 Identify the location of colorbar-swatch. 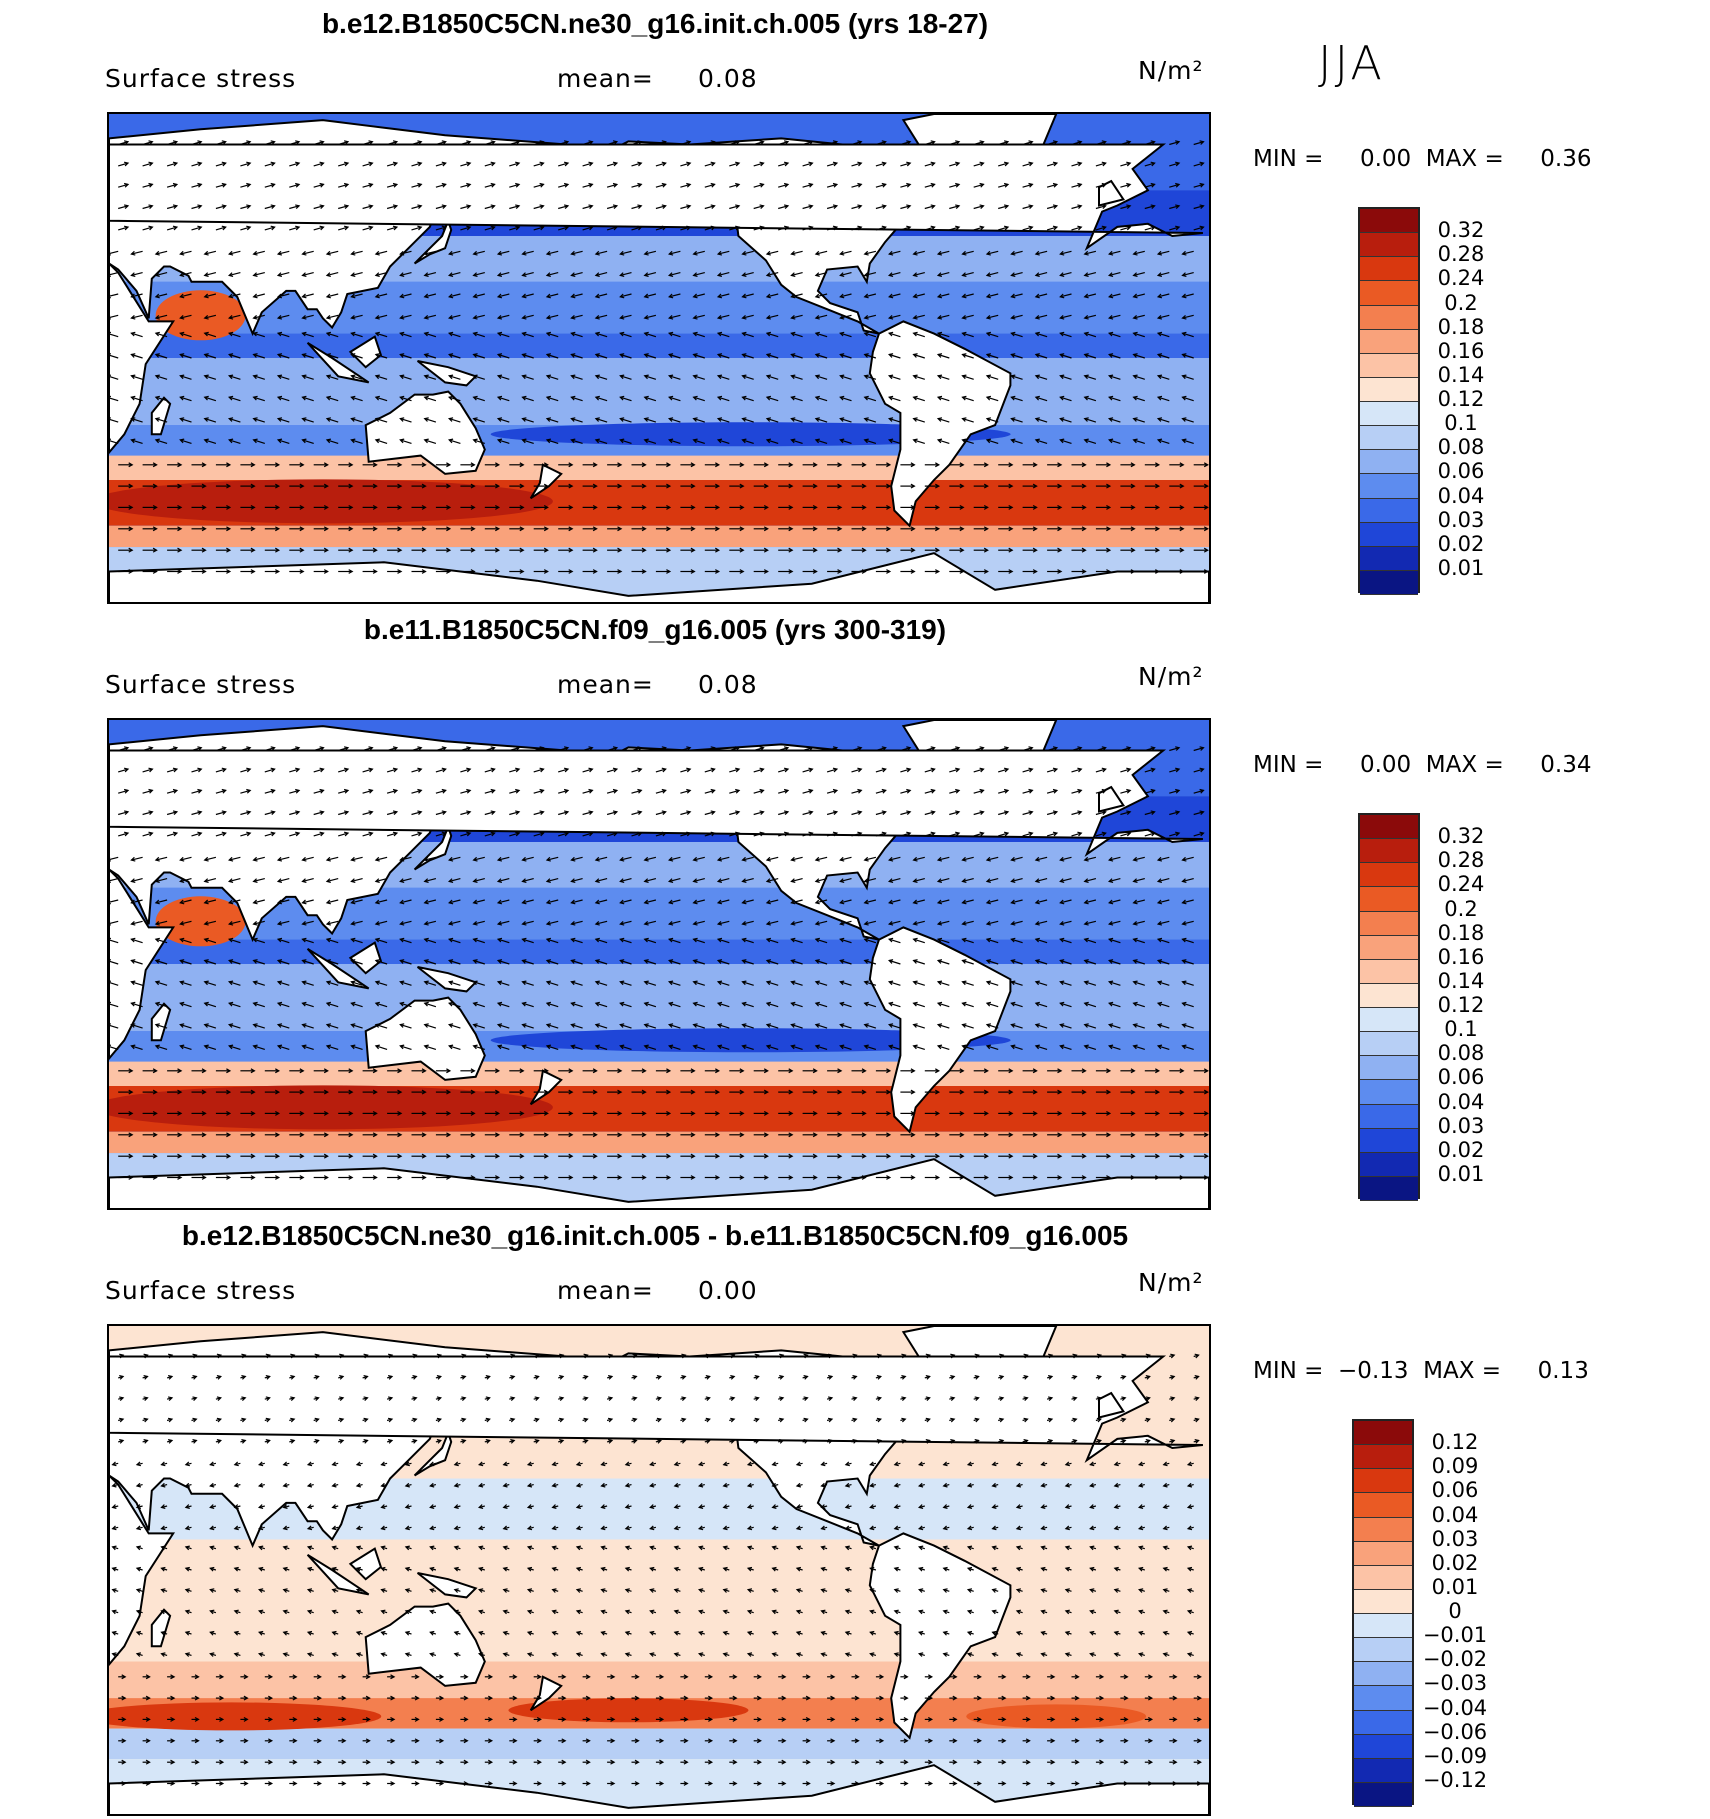
(1389, 534).